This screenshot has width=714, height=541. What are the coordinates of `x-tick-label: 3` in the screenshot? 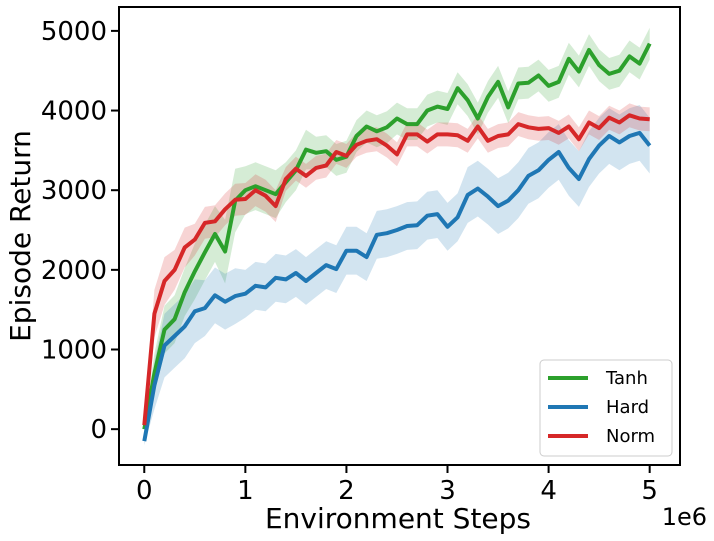 It's located at (447, 491).